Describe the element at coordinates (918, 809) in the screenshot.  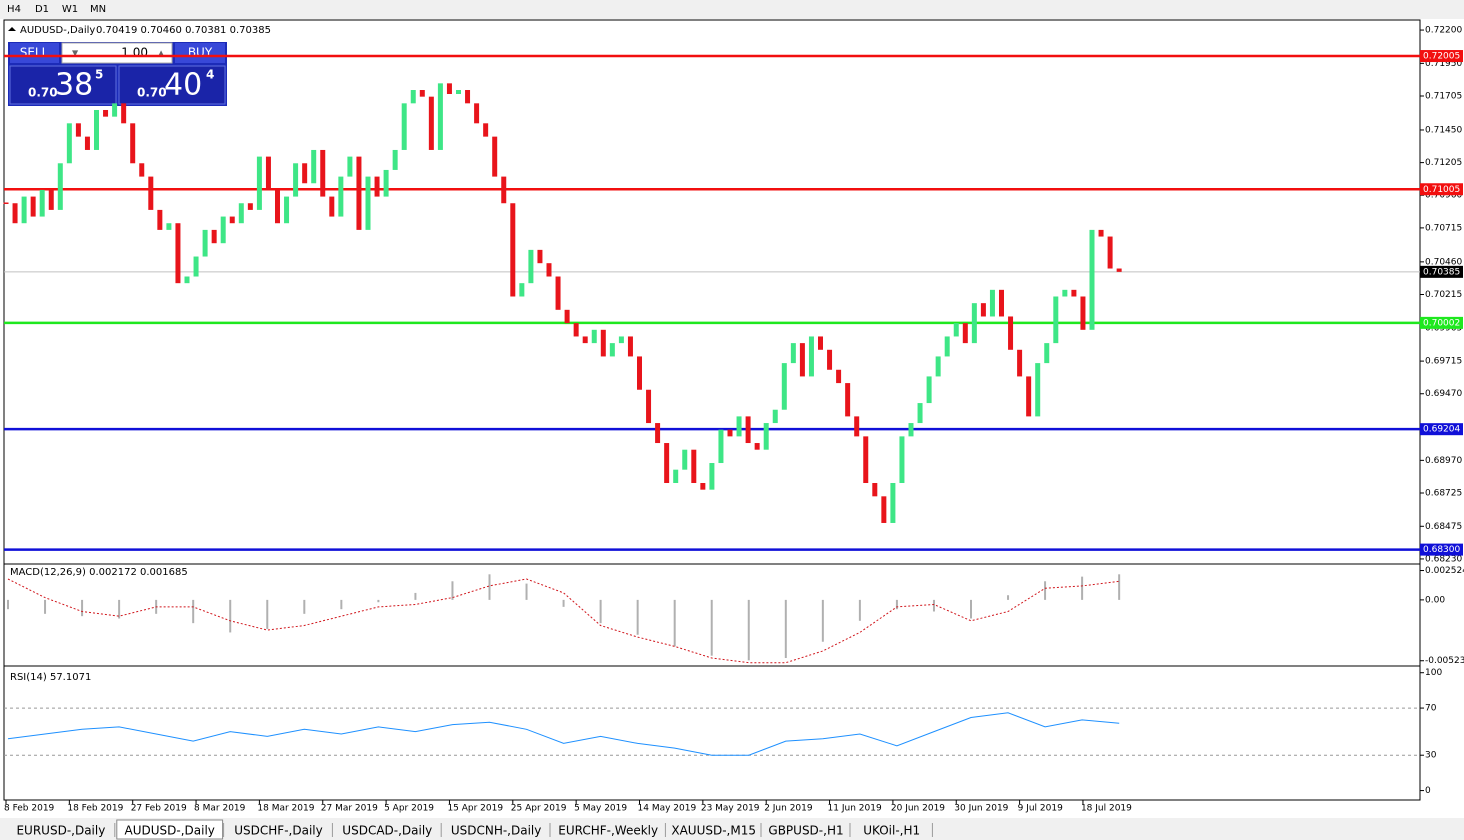
I see `x-tick-label: 20 Jun 2019` at that location.